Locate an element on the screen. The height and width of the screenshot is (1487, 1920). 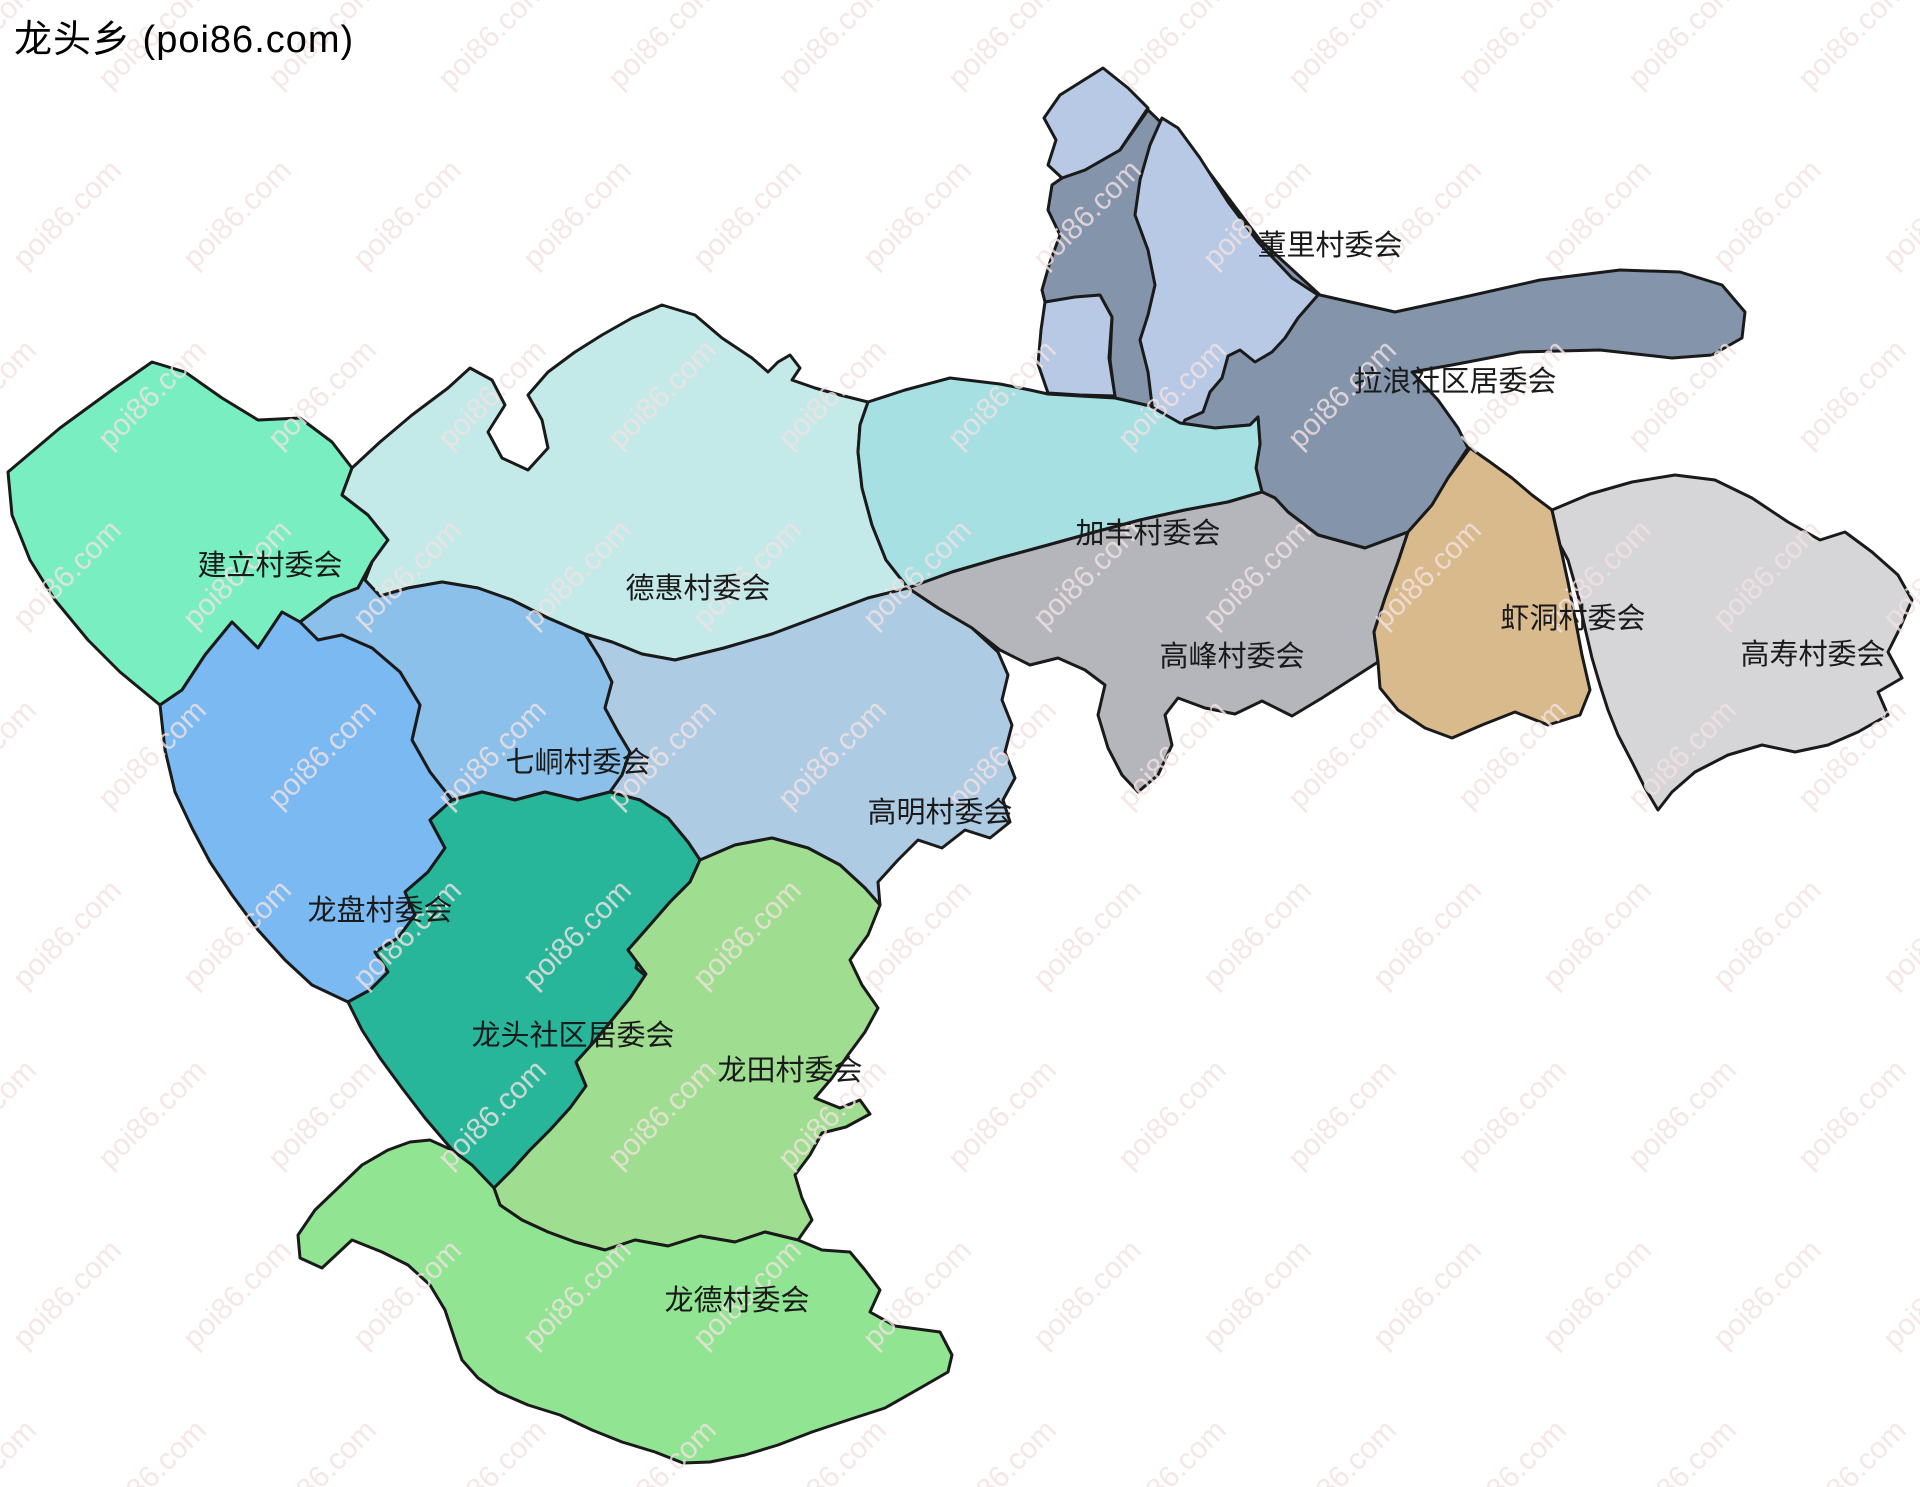
region-gaofeng is located at coordinates (1158, 642).